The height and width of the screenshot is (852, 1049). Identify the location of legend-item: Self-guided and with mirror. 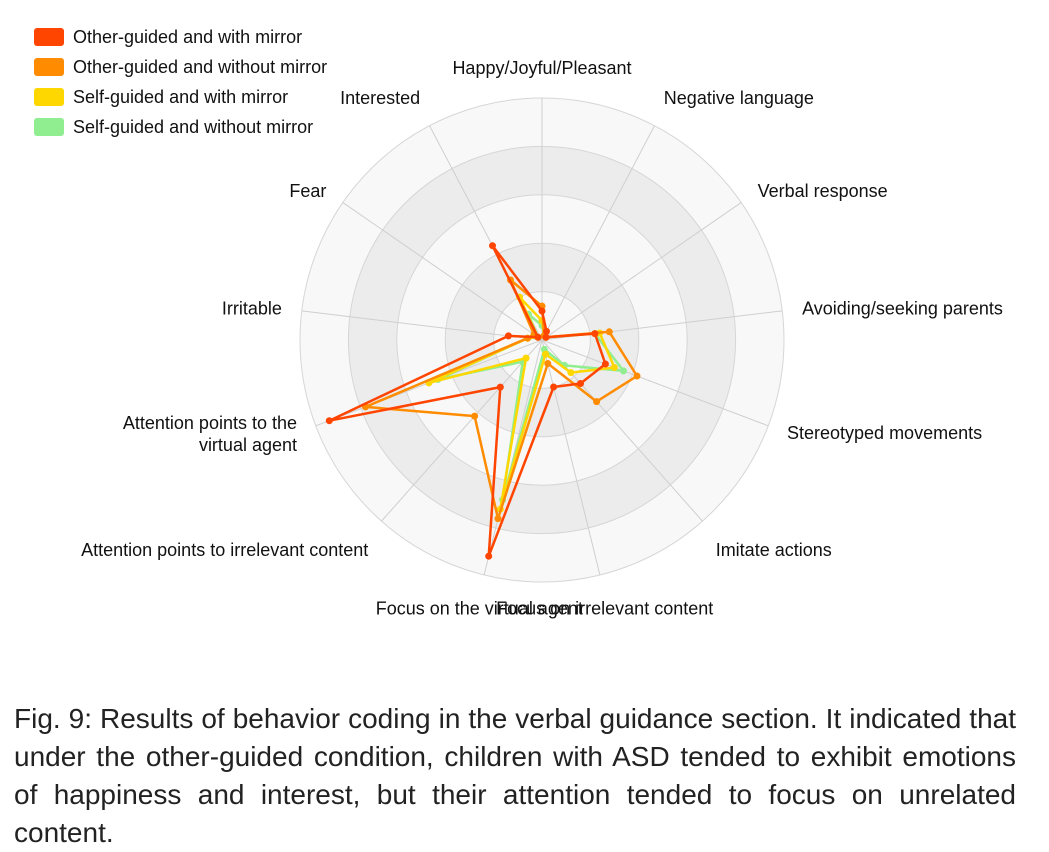
(180, 97).